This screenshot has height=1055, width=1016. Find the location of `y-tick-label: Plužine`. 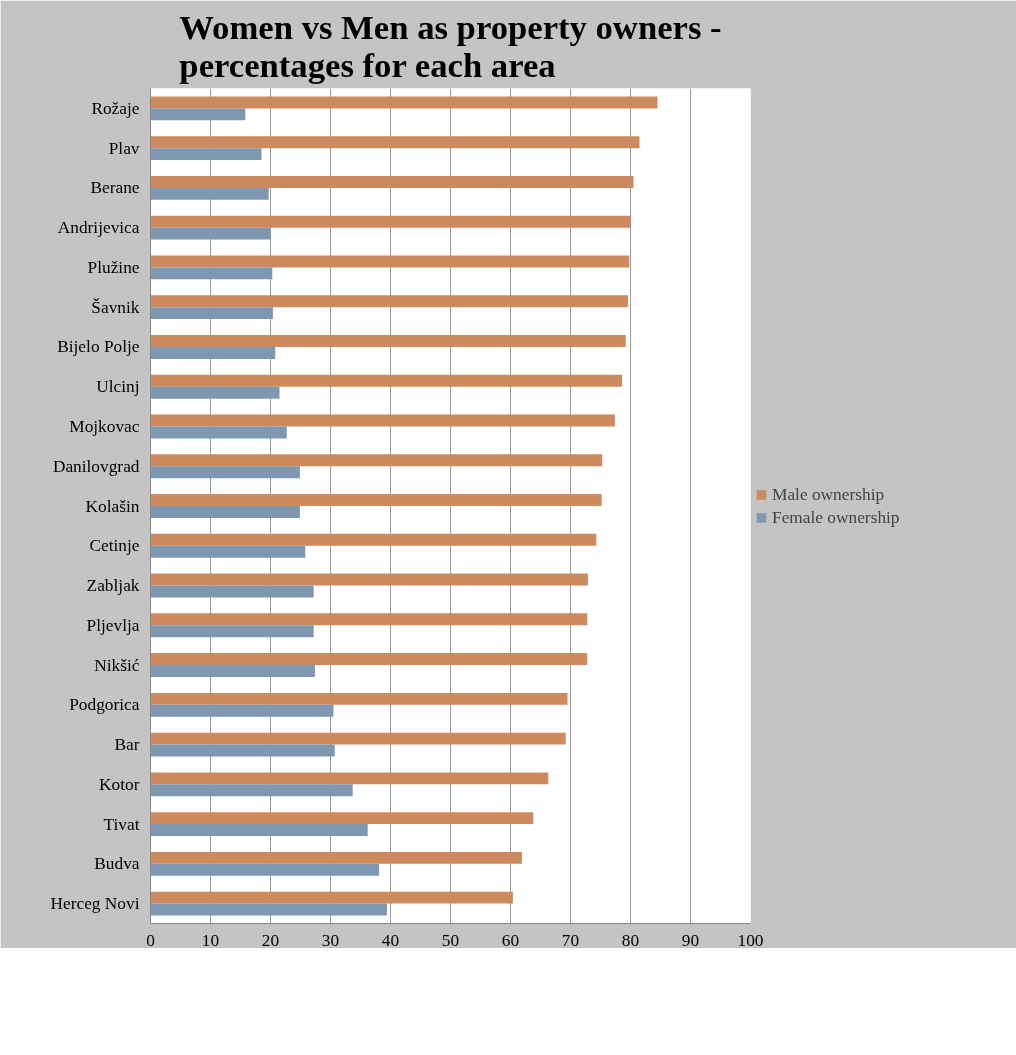

y-tick-label: Plužine is located at coordinates (113, 267).